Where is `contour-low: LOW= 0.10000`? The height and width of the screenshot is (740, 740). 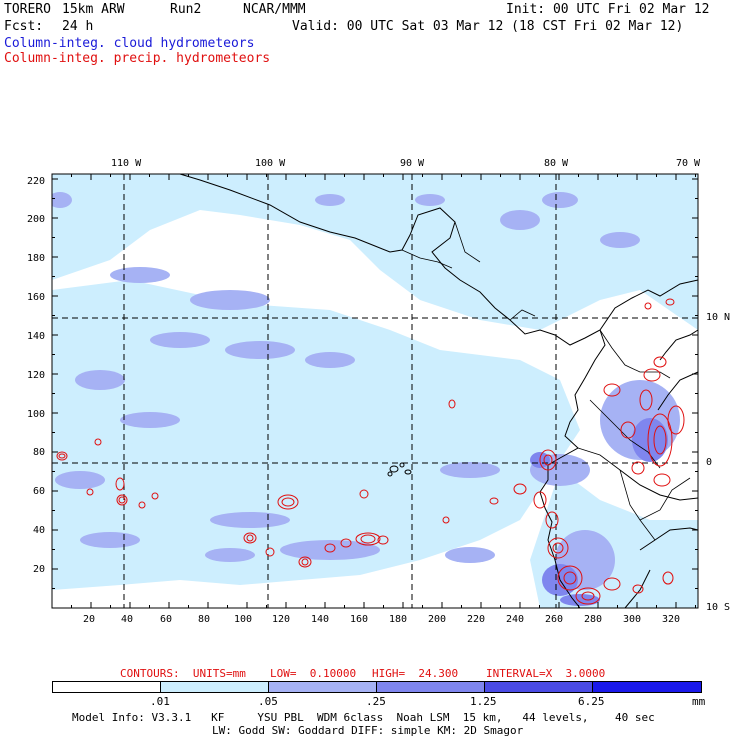
contour-low: LOW= 0.10000 is located at coordinates (313, 673).